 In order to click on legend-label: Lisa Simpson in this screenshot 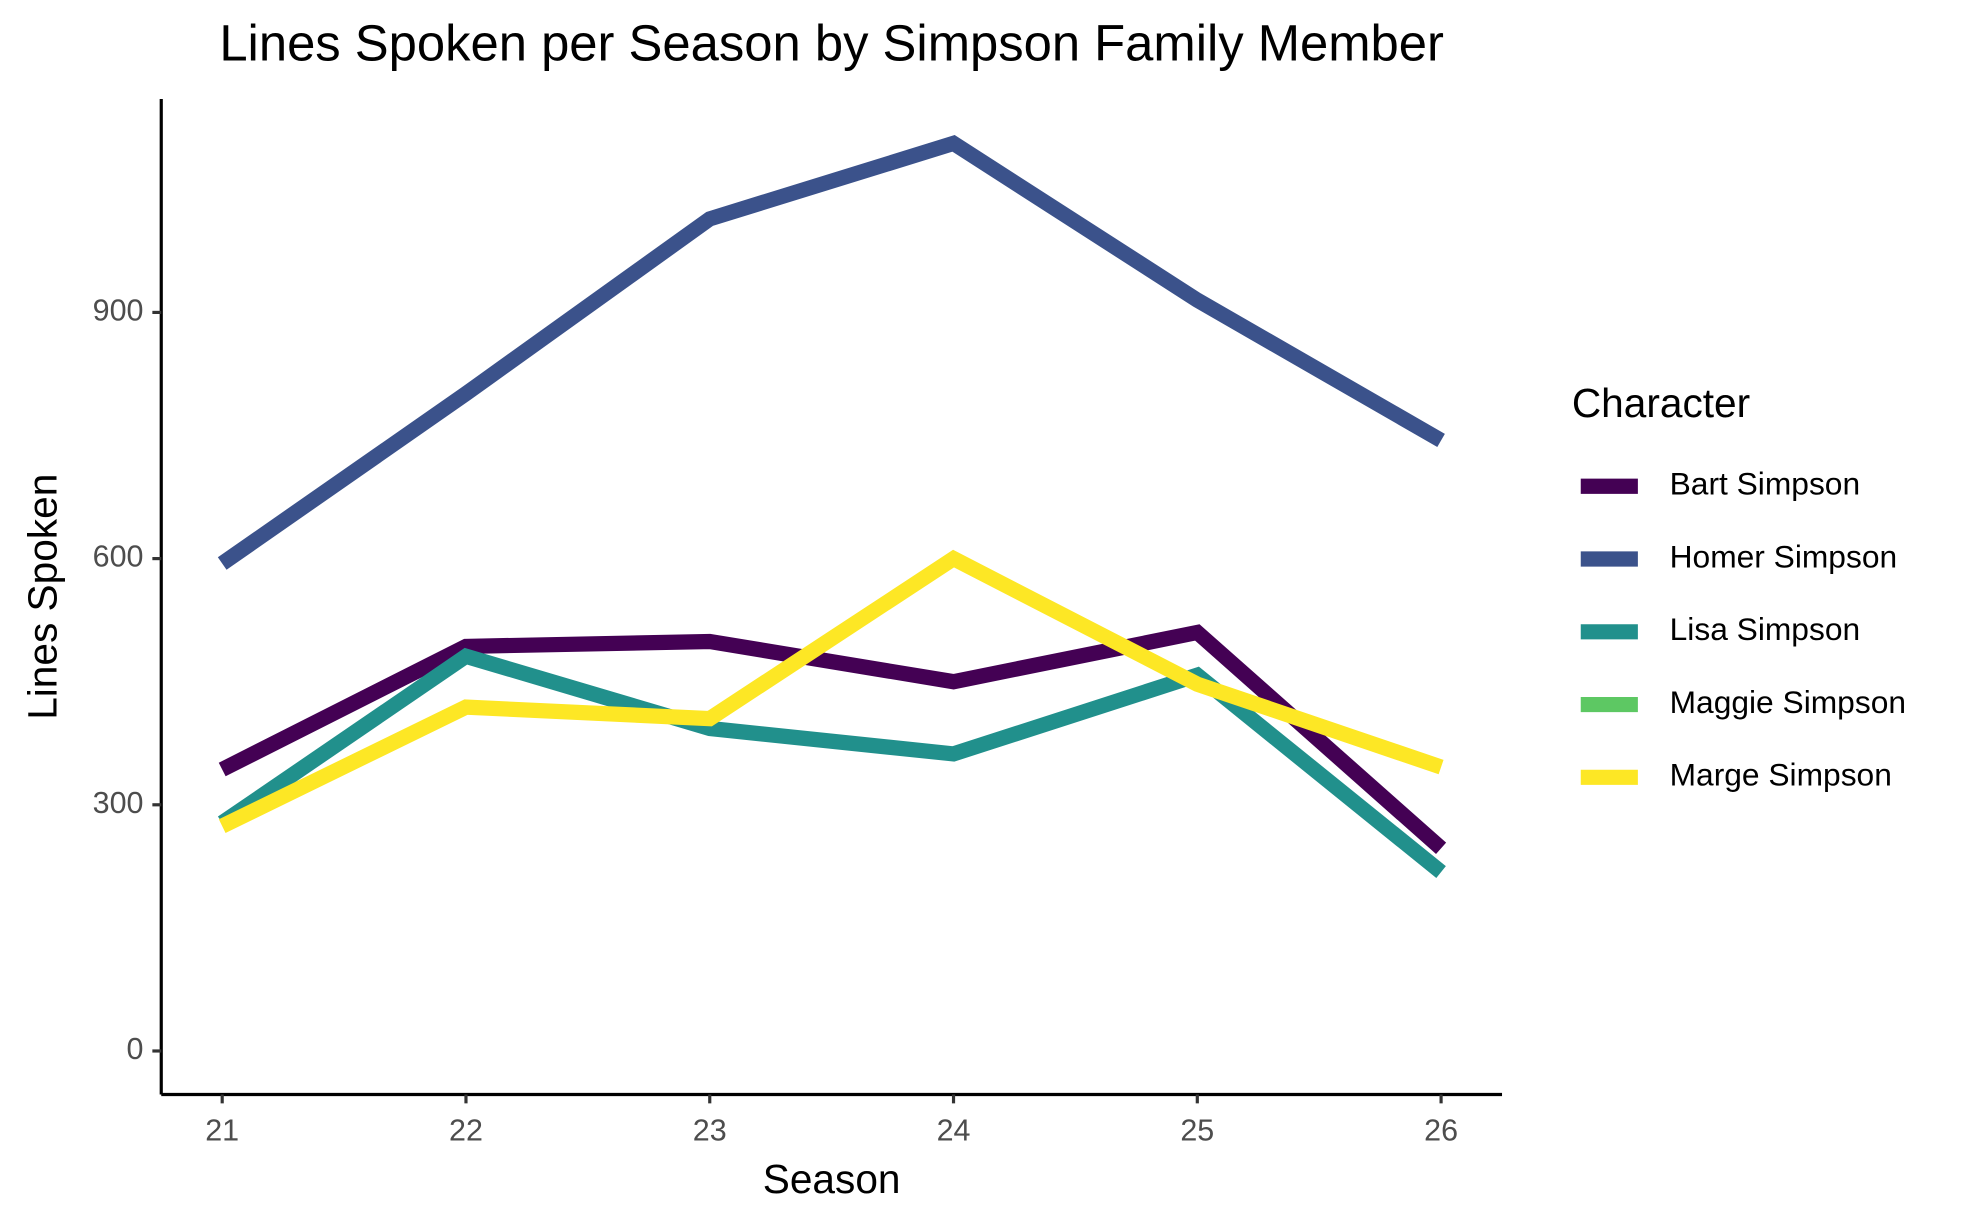, I will do `click(1765, 629)`.